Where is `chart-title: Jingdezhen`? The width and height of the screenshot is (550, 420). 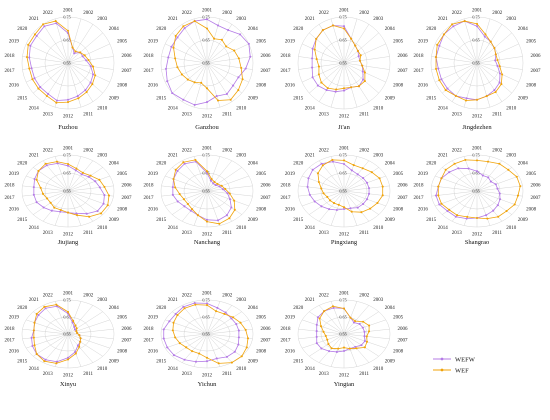 chart-title: Jingdezhen is located at coordinates (477, 127).